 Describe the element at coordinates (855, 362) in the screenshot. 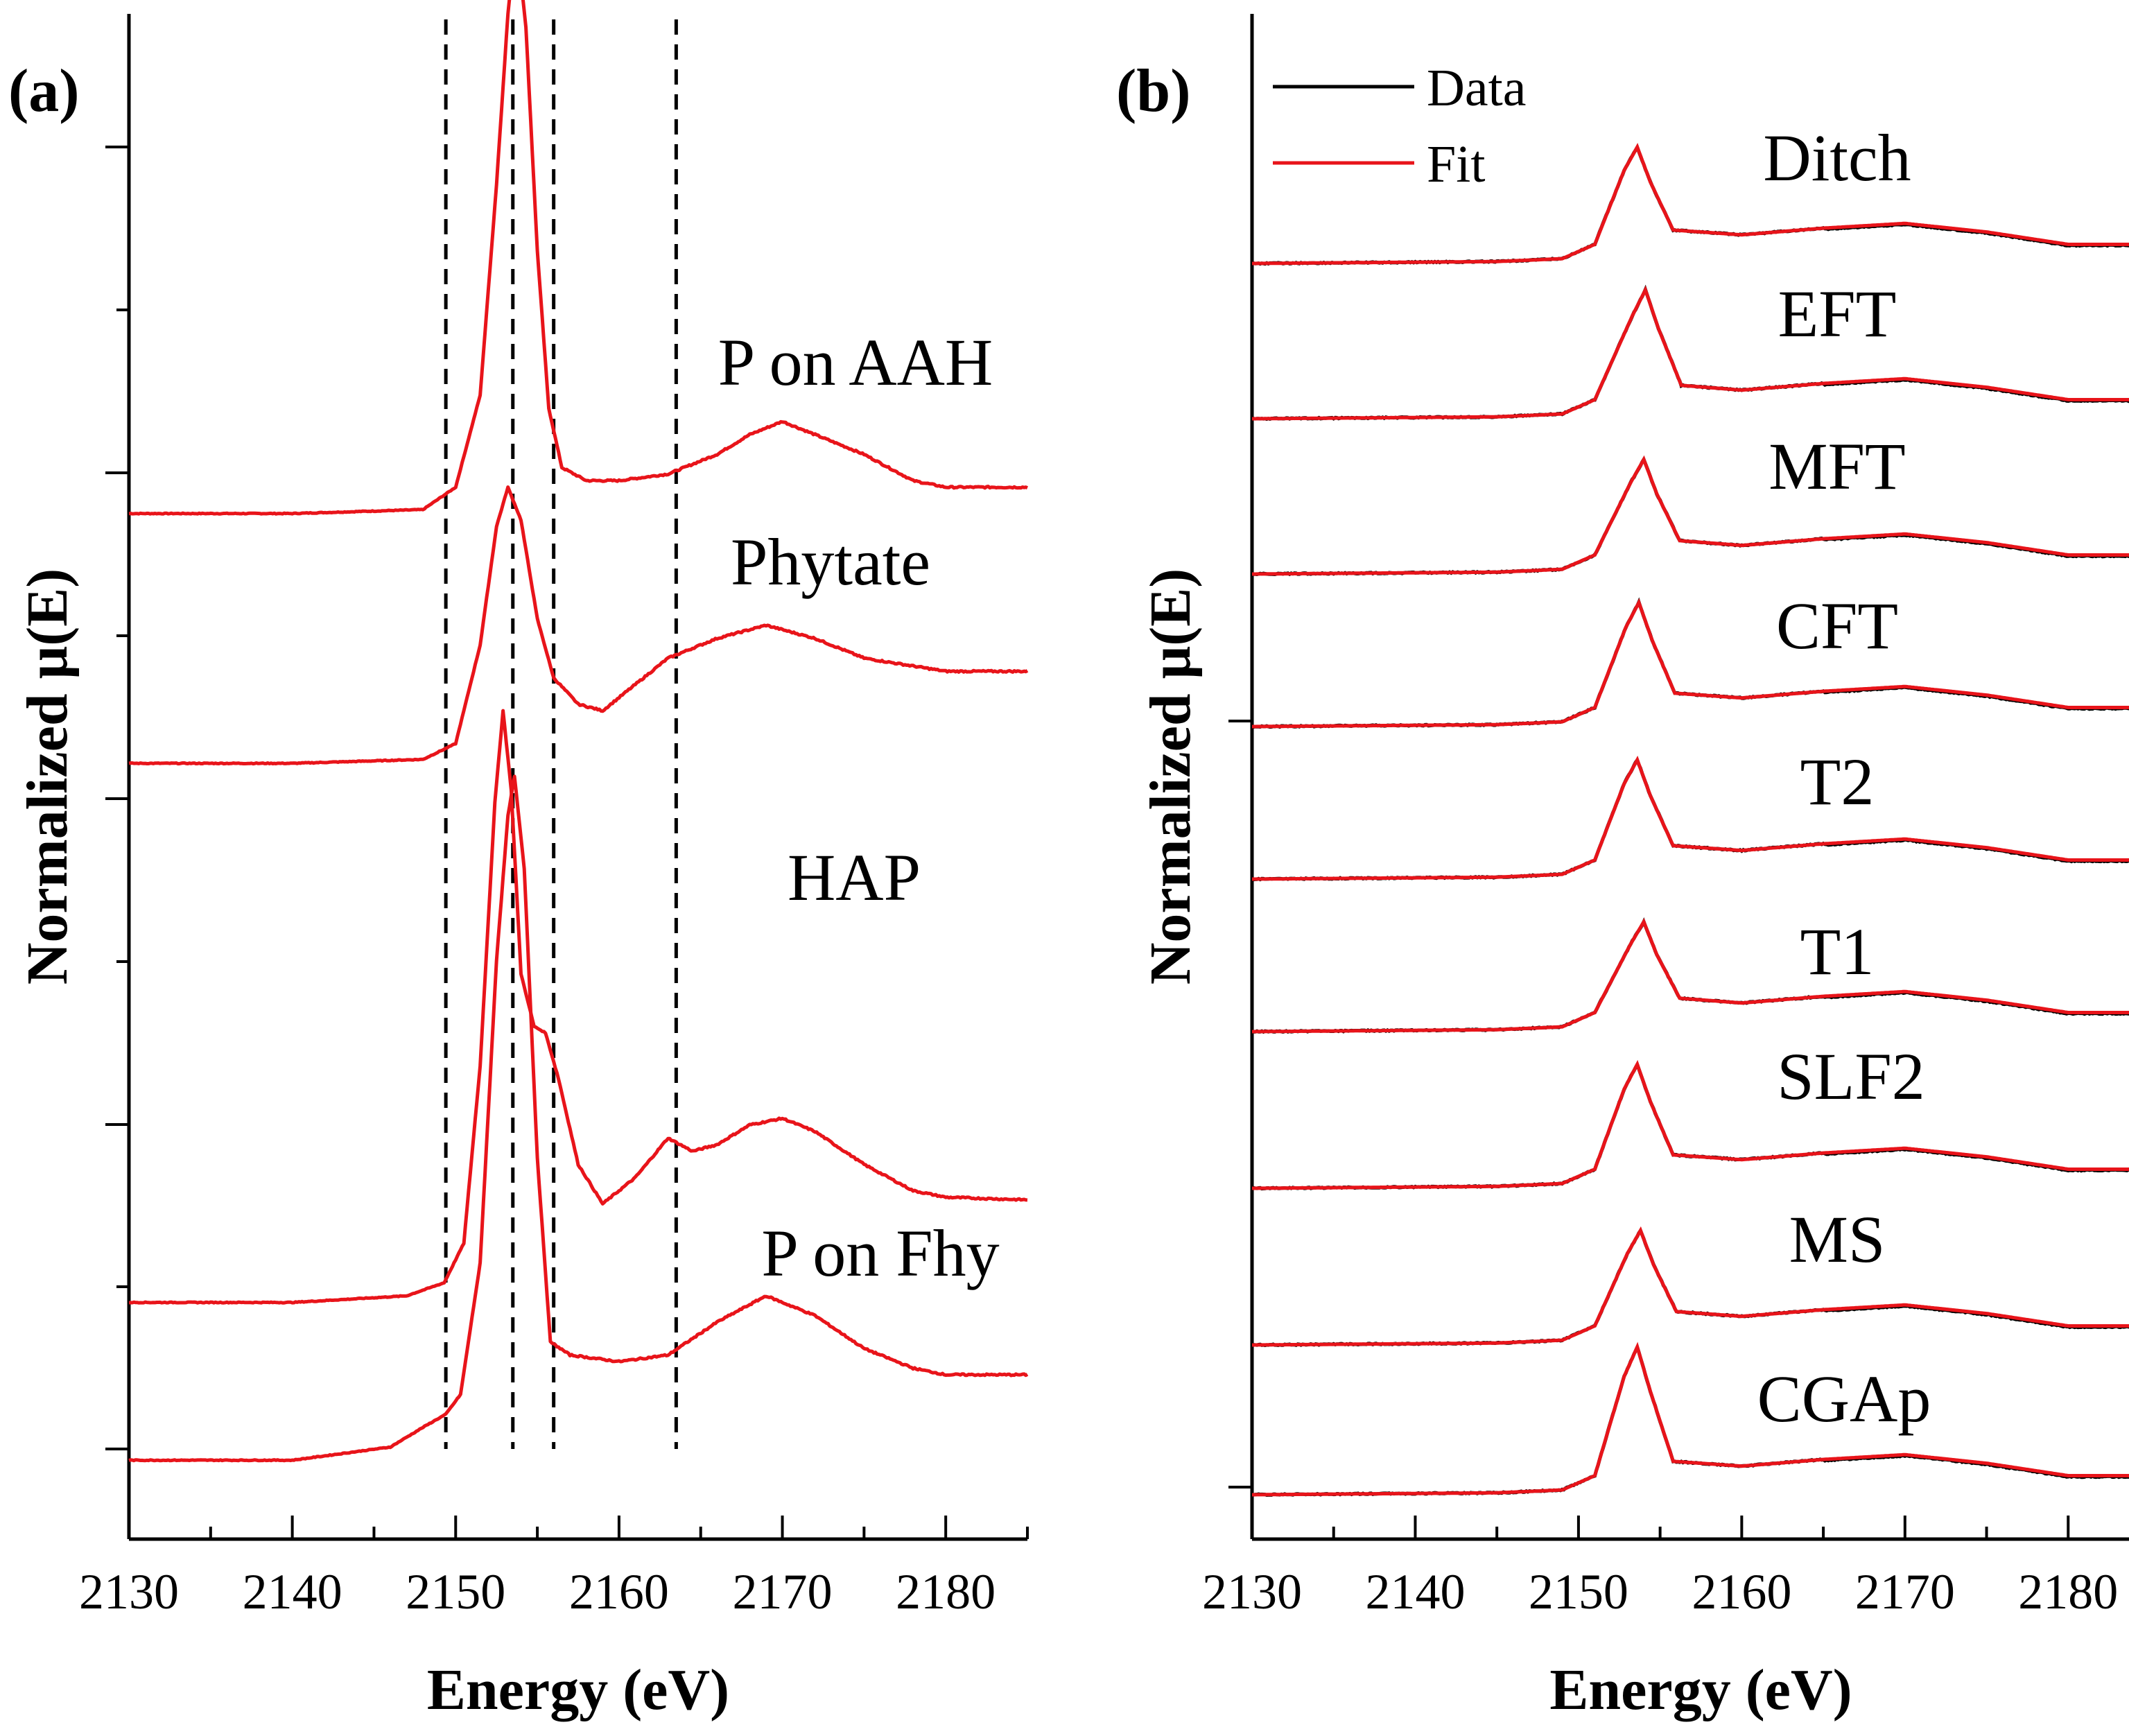

I see `series-label: P on AAH` at that location.